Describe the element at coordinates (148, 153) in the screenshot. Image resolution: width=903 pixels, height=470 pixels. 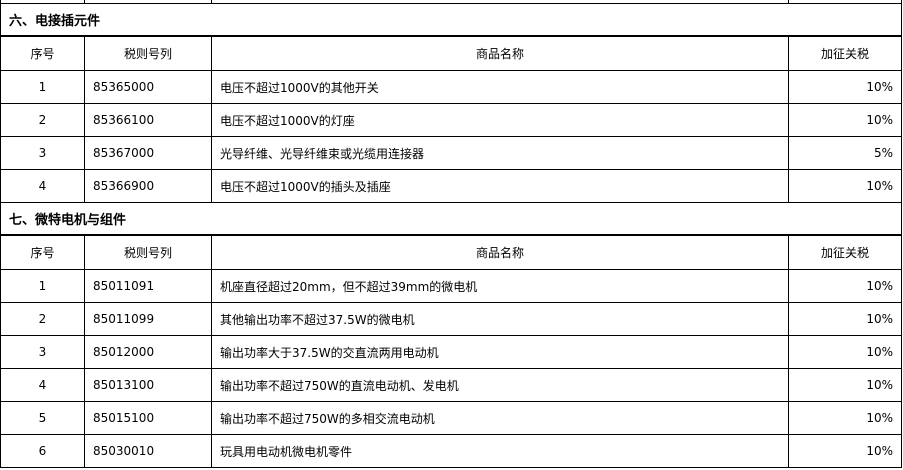
I see `tariff-code: 85367000` at that location.